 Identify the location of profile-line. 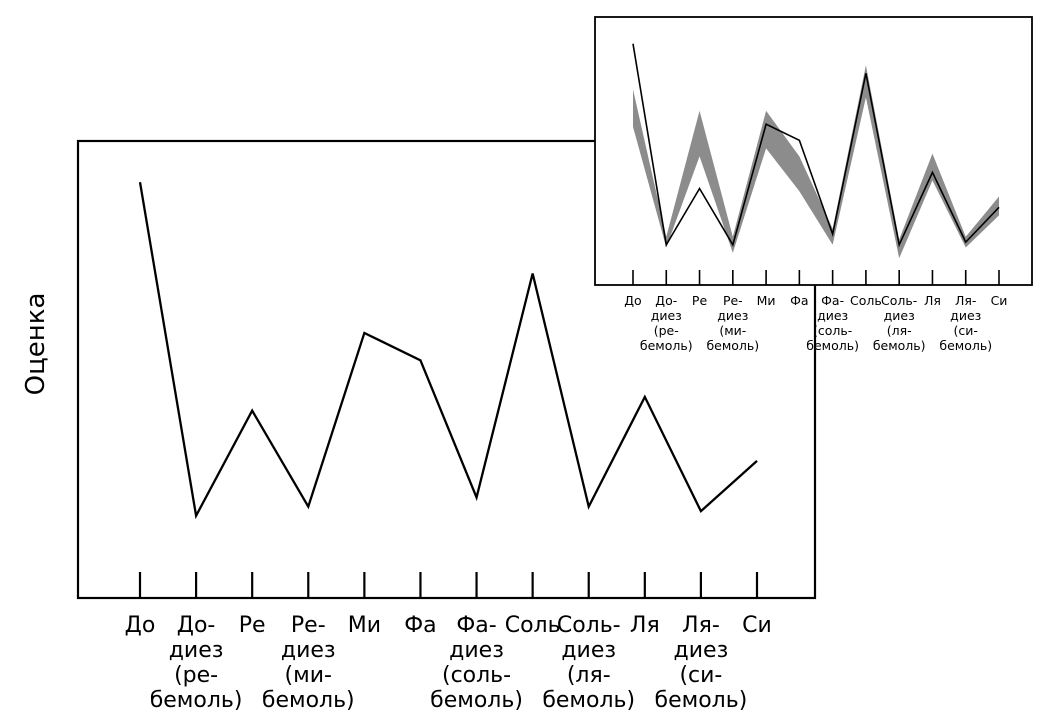
(816, 145).